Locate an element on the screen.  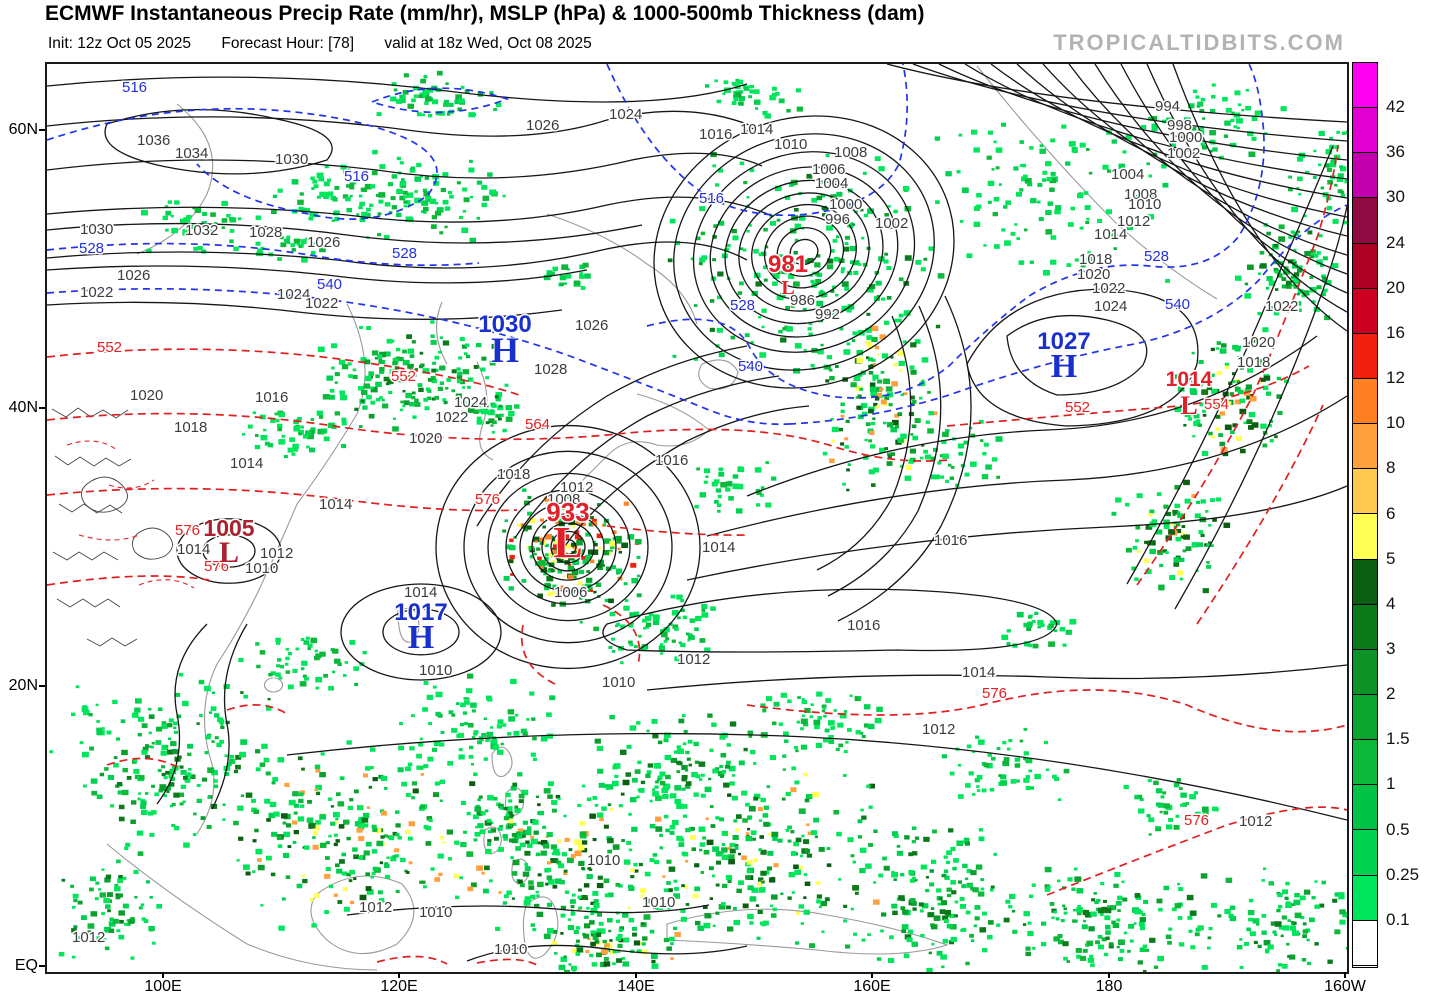
contour-label: 1036 is located at coordinates (153, 140).